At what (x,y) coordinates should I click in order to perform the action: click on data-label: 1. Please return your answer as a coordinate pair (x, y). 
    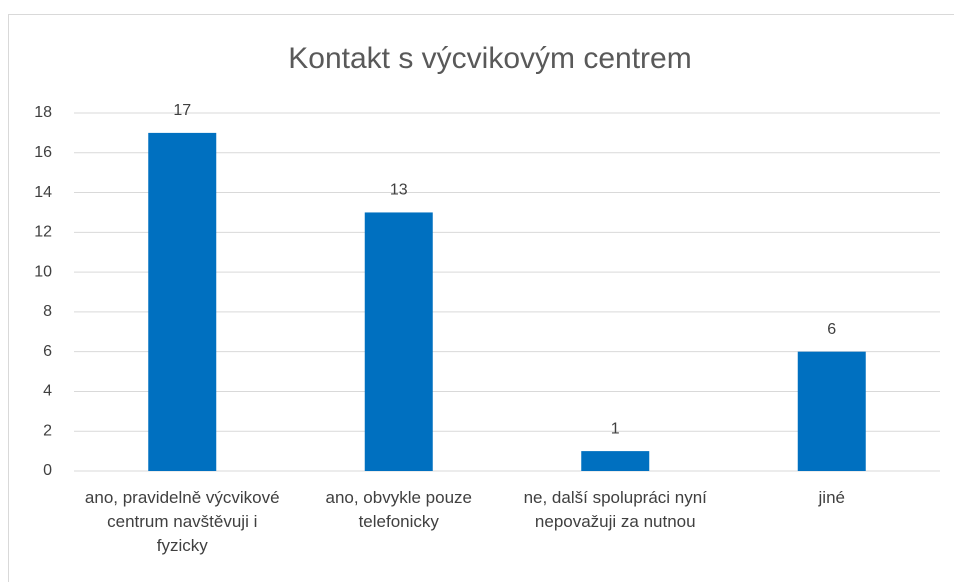
    Looking at the image, I should click on (615, 428).